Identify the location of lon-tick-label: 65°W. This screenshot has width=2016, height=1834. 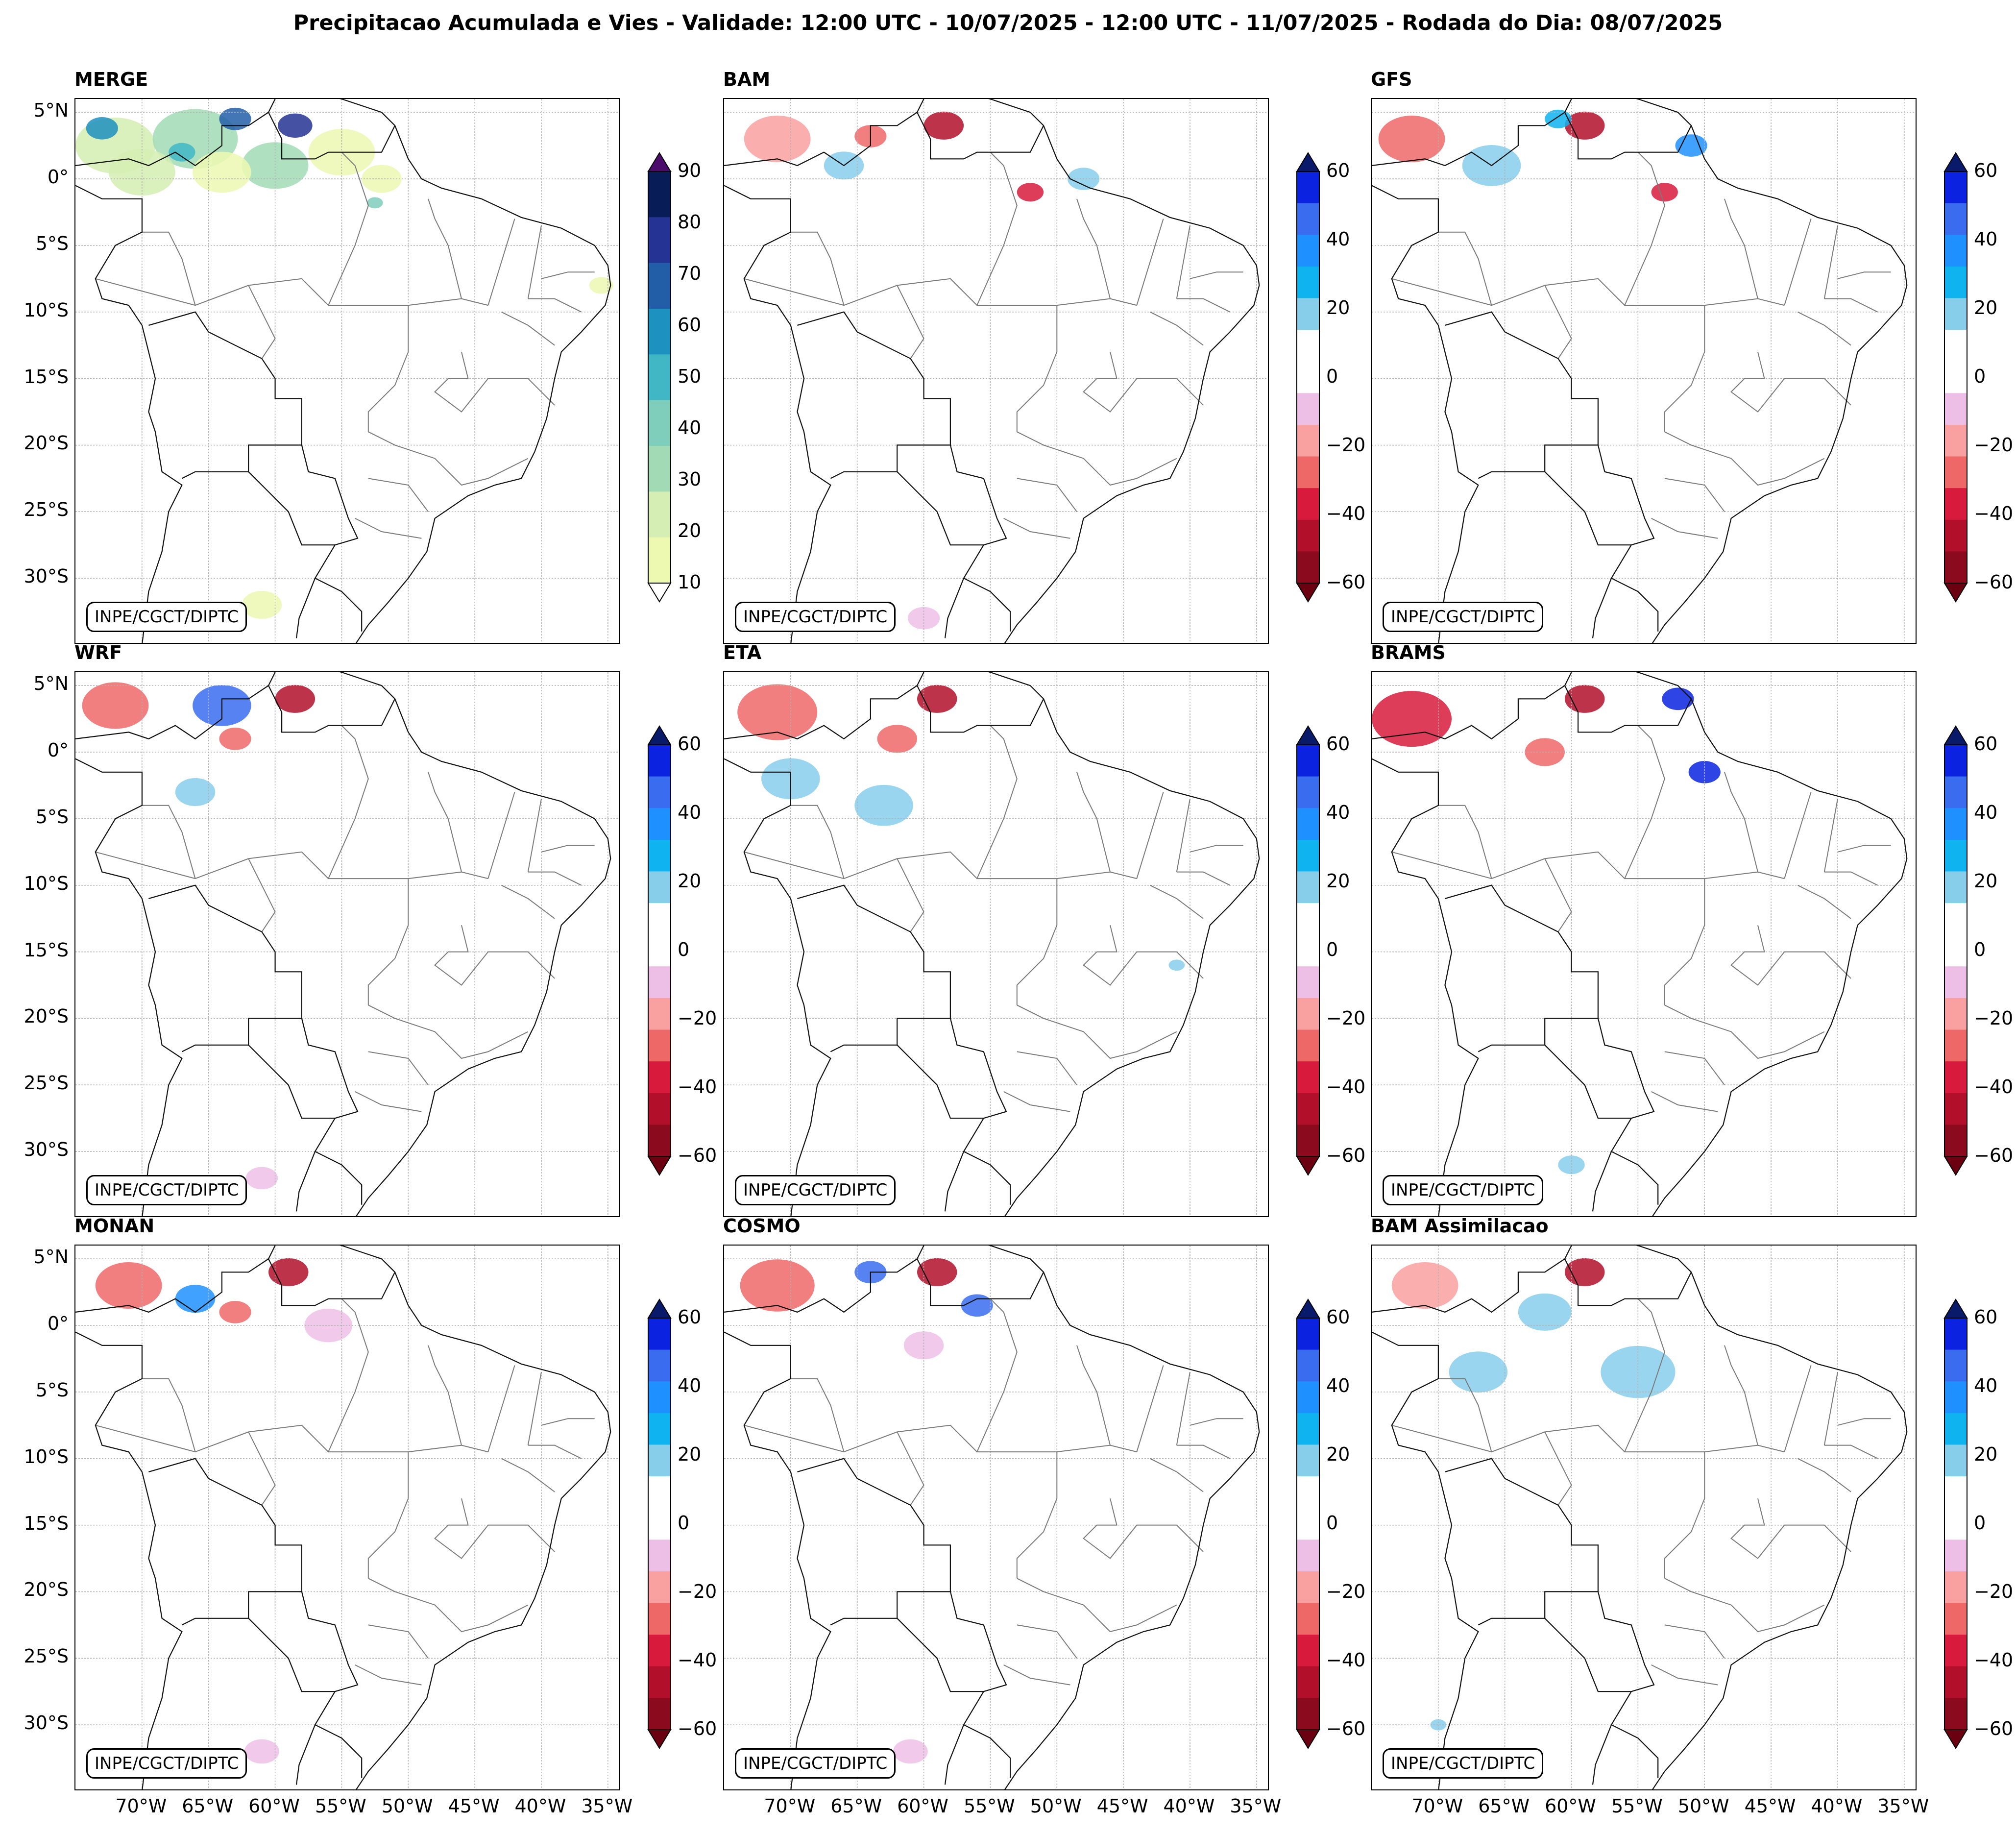
(856, 1806).